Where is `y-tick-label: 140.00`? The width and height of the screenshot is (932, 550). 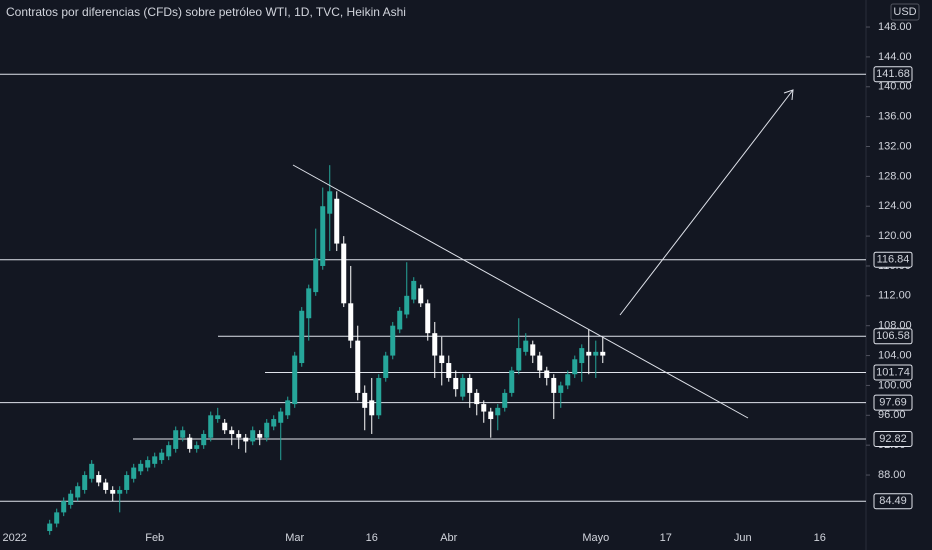 y-tick-label: 140.00 is located at coordinates (895, 87).